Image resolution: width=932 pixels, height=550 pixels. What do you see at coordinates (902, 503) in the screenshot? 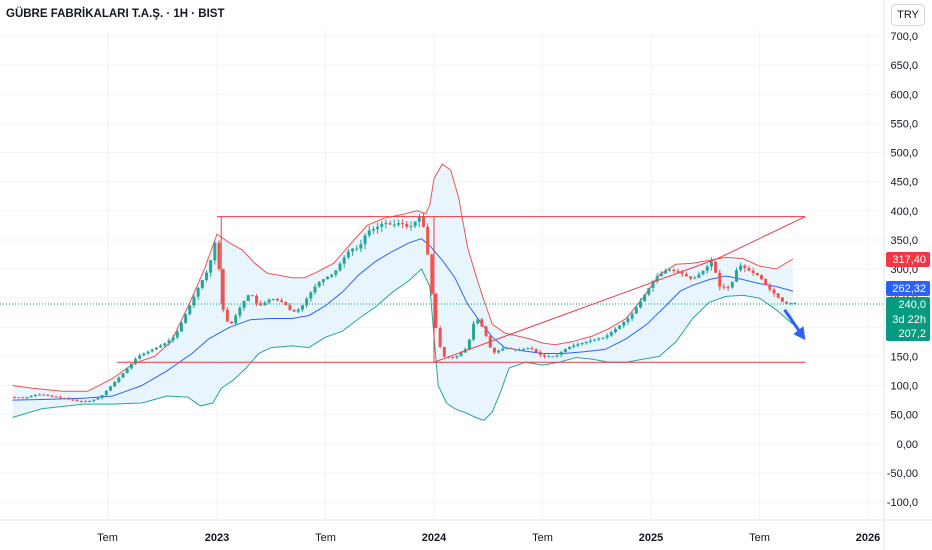
I see `price-tick-label: -100,0` at bounding box center [902, 503].